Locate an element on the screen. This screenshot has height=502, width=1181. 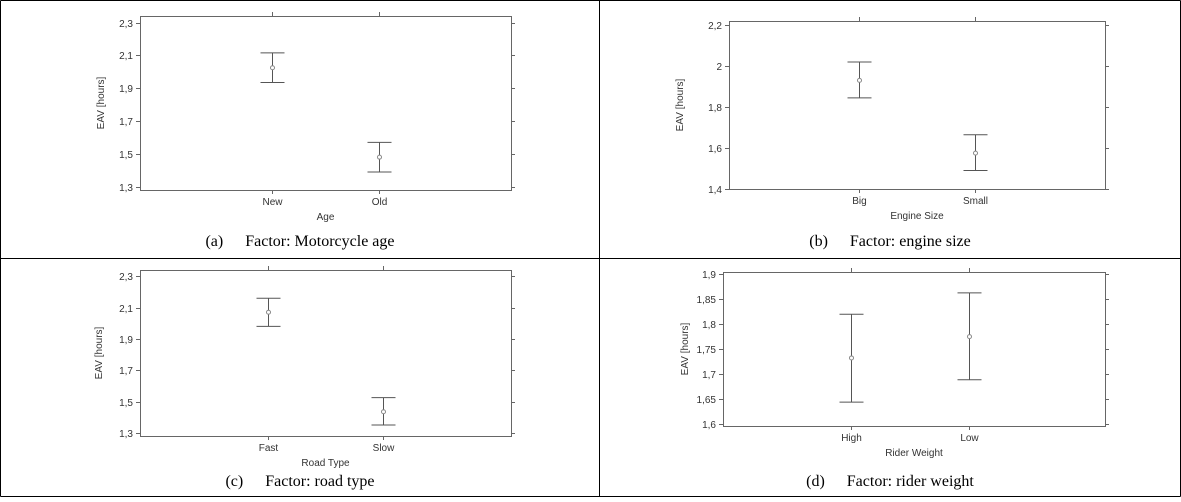
caption-road-type: (c) Factor: road type is located at coordinates (300, 482).